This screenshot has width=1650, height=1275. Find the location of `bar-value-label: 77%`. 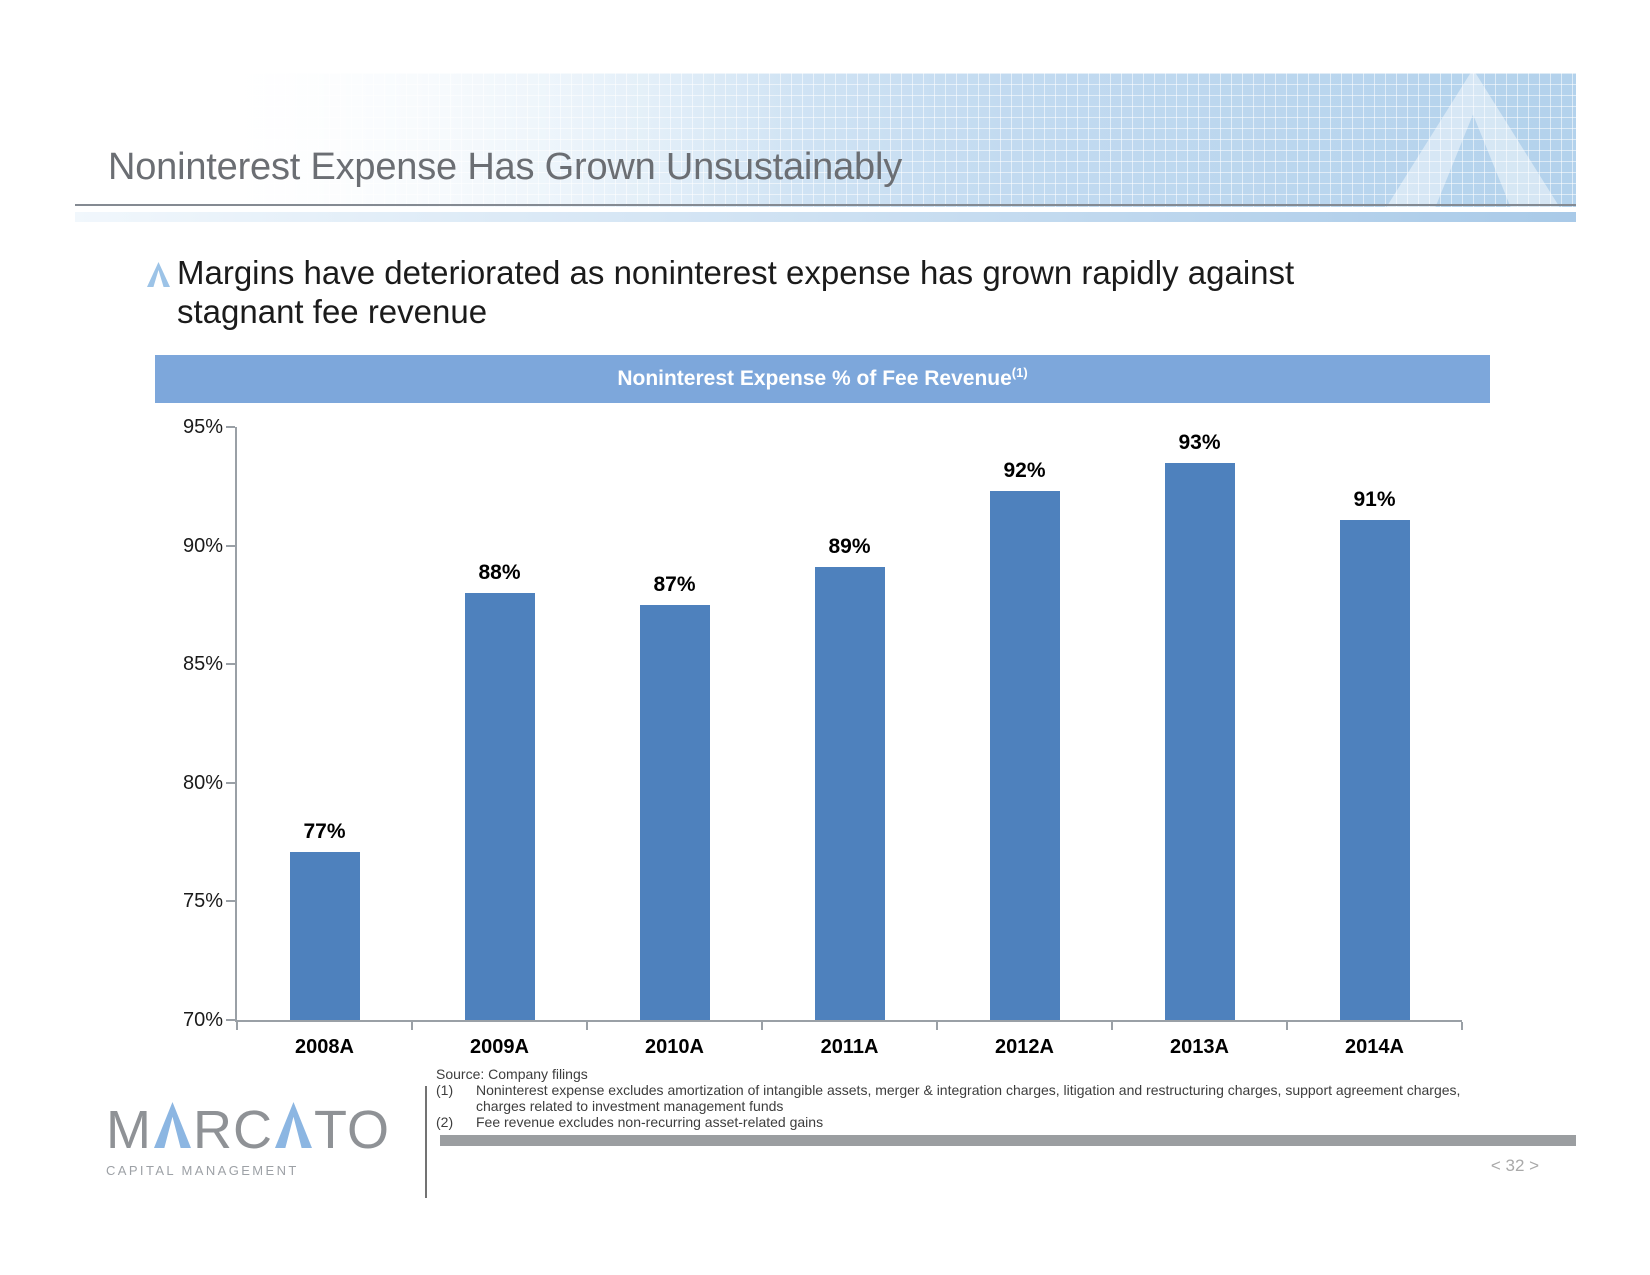

bar-value-label: 77% is located at coordinates (324, 831).